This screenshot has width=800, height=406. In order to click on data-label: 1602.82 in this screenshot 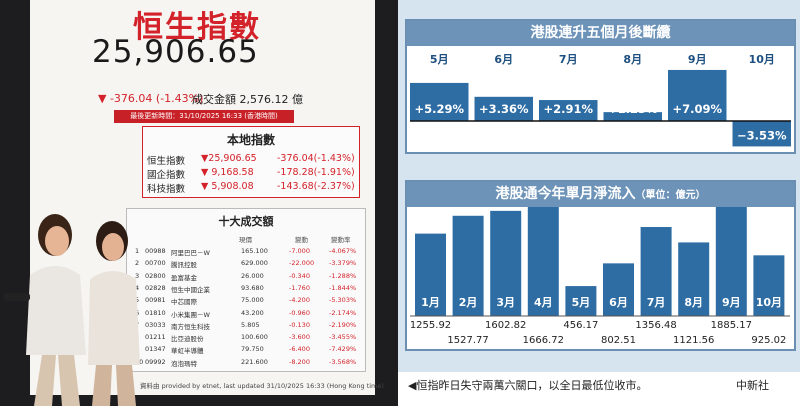, I will do `click(505, 325)`.